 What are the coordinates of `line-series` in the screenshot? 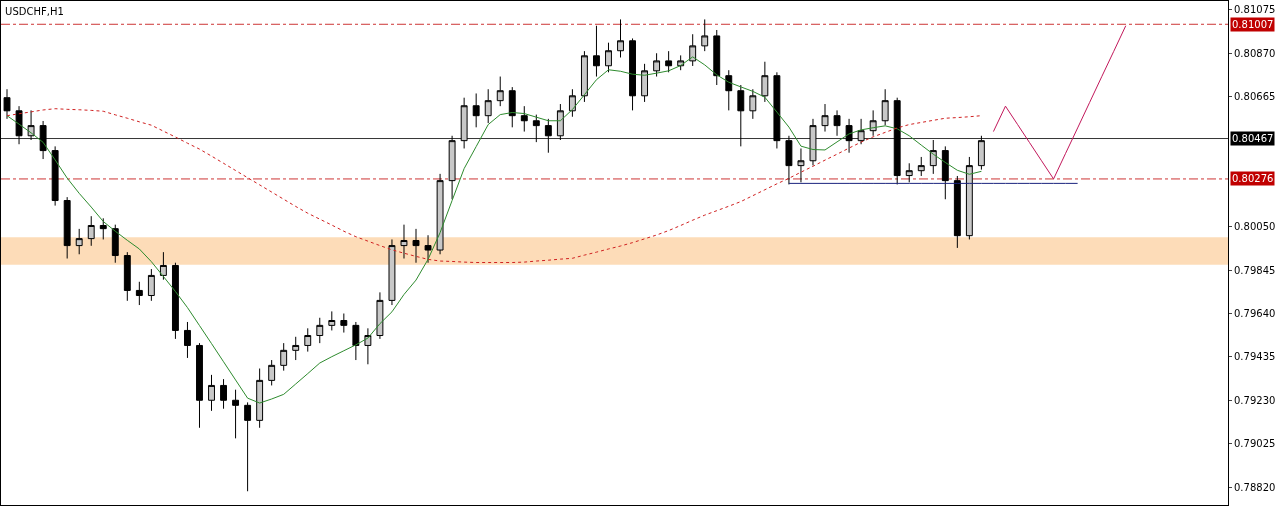 It's located at (1059, 102).